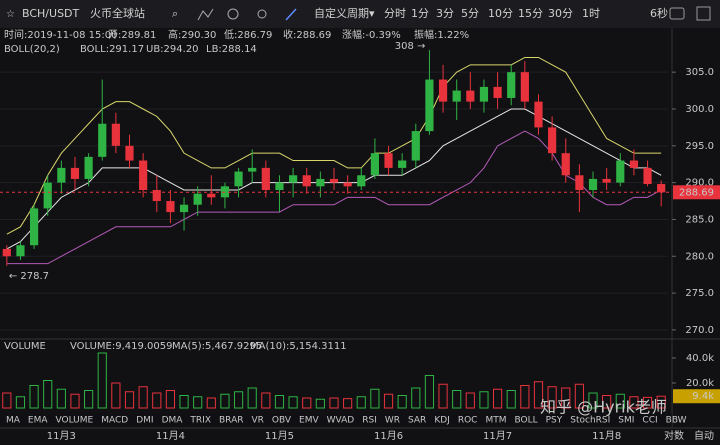 The height and width of the screenshot is (445, 720). I want to click on period-option: 15分, so click(530, 13).